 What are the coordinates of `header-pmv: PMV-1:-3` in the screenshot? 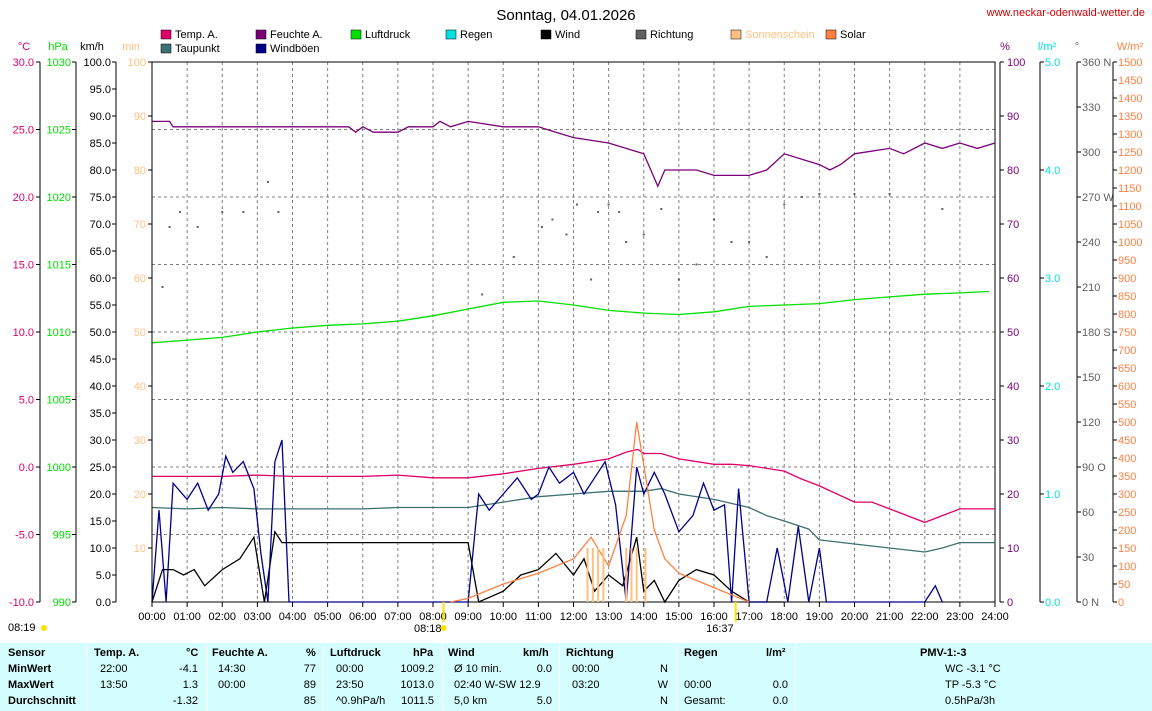 It's located at (943, 653).